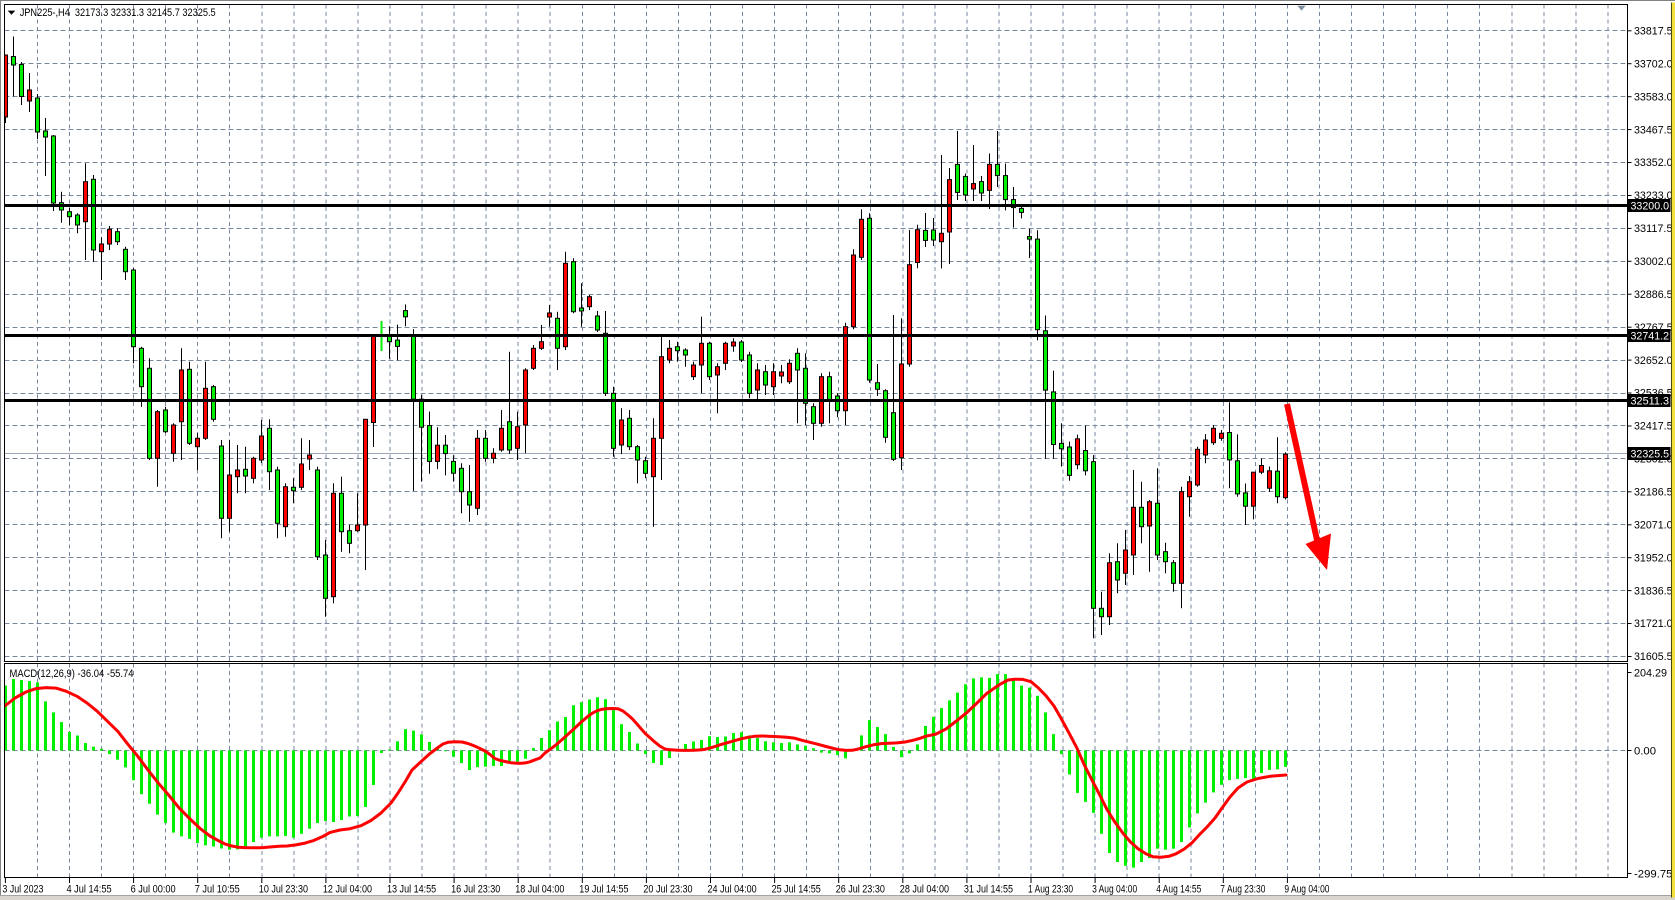 Image resolution: width=1675 pixels, height=900 pixels. I want to click on svg-text: 31605.5, so click(1653, 657).